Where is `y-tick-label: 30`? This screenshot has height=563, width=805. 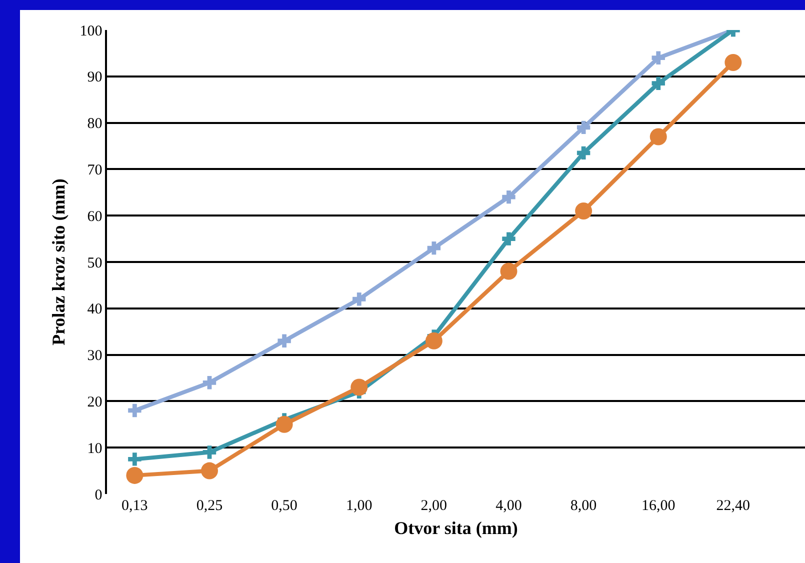
y-tick-label: 30 is located at coordinates (94, 356).